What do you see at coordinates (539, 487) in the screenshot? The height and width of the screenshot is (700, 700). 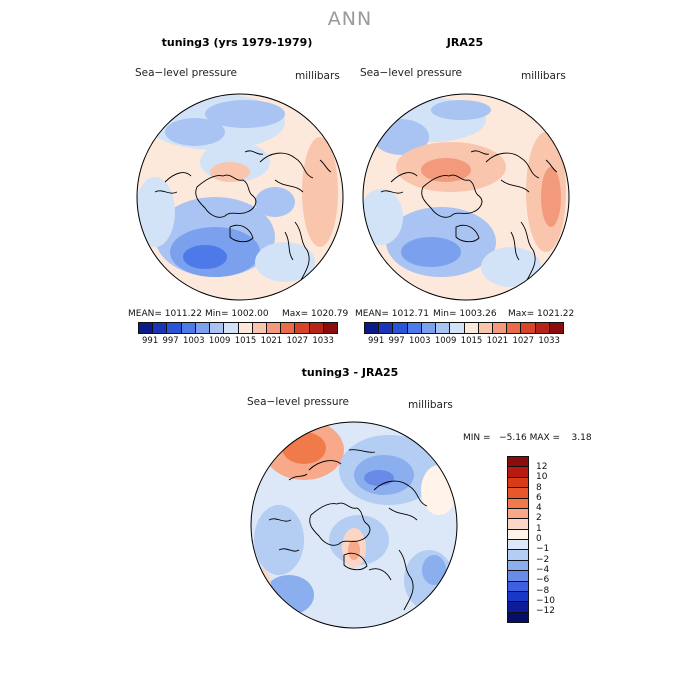 I see `tick-label: 8` at bounding box center [539, 487].